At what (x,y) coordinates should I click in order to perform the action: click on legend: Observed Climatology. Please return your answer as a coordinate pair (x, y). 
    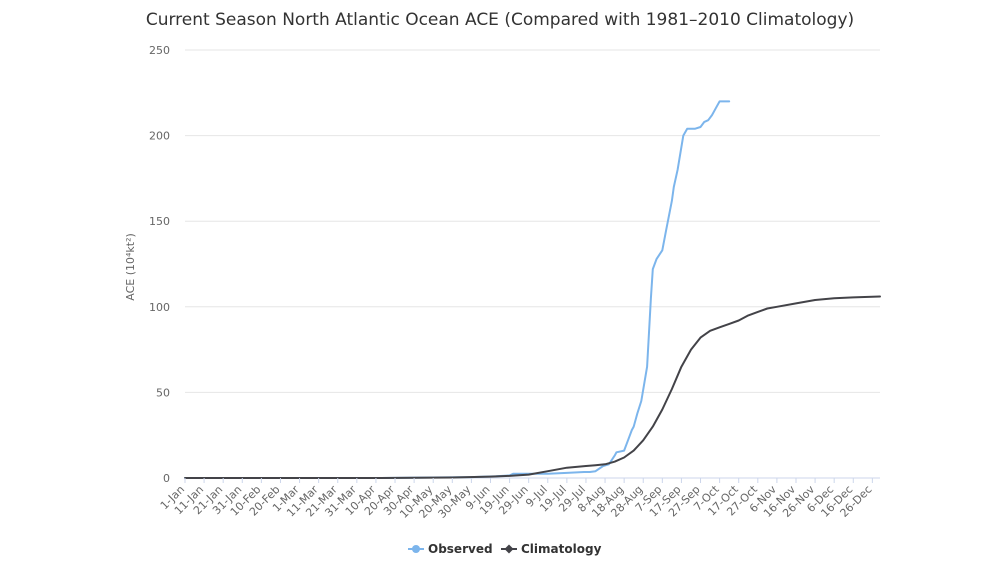
    Looking at the image, I should click on (505, 549).